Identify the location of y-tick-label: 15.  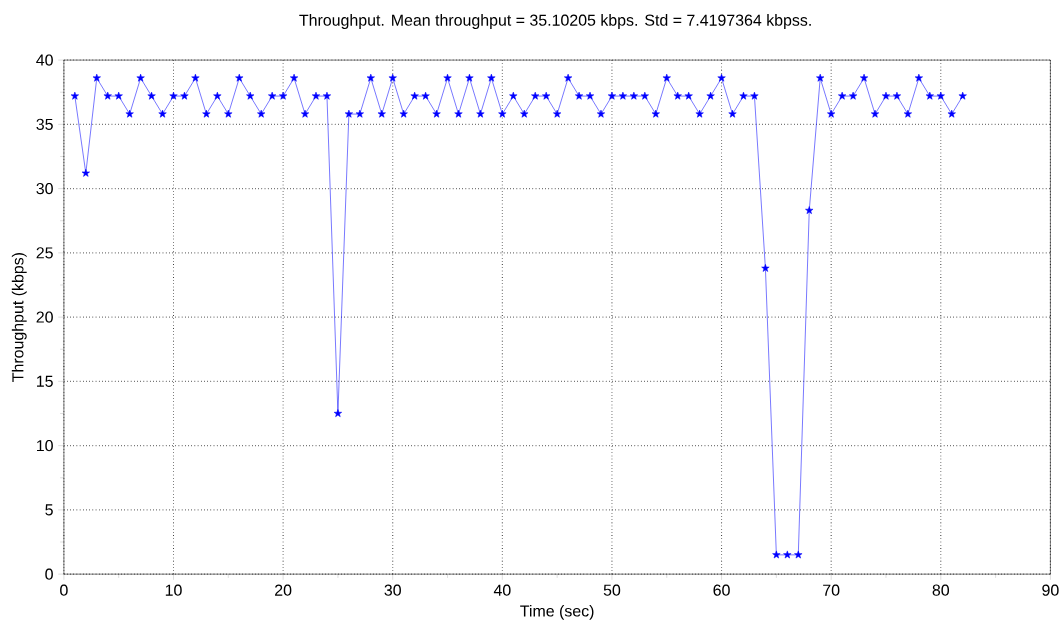
(45, 381).